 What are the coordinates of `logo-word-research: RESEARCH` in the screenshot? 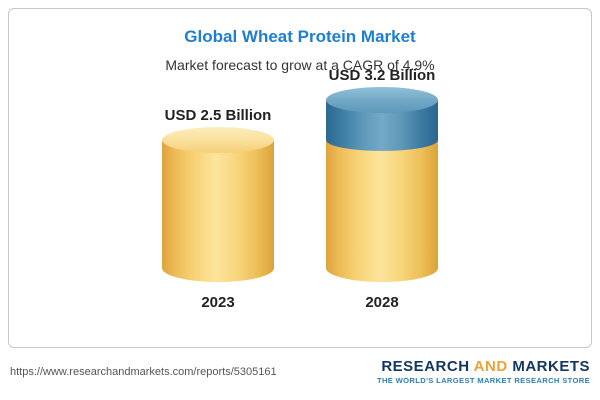 It's located at (425, 366).